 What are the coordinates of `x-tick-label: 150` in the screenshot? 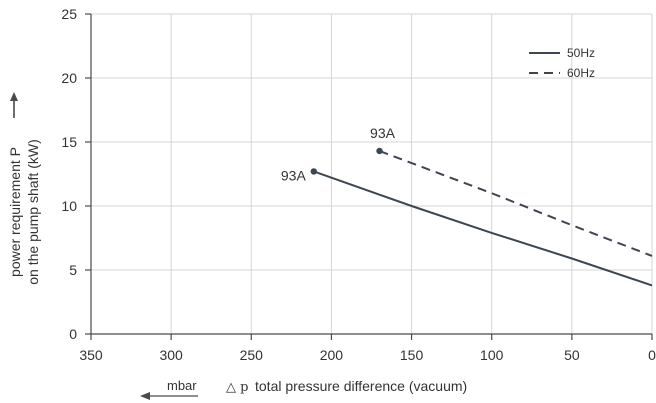 It's located at (412, 355).